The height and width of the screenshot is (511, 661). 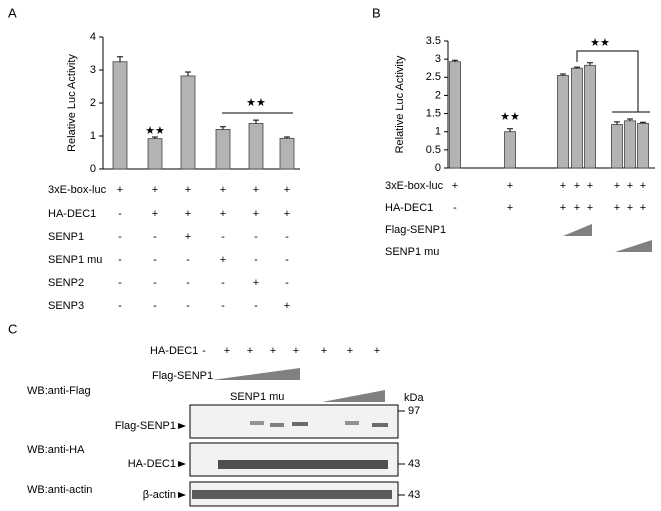 I want to click on bracket, so click(x=607, y=81).